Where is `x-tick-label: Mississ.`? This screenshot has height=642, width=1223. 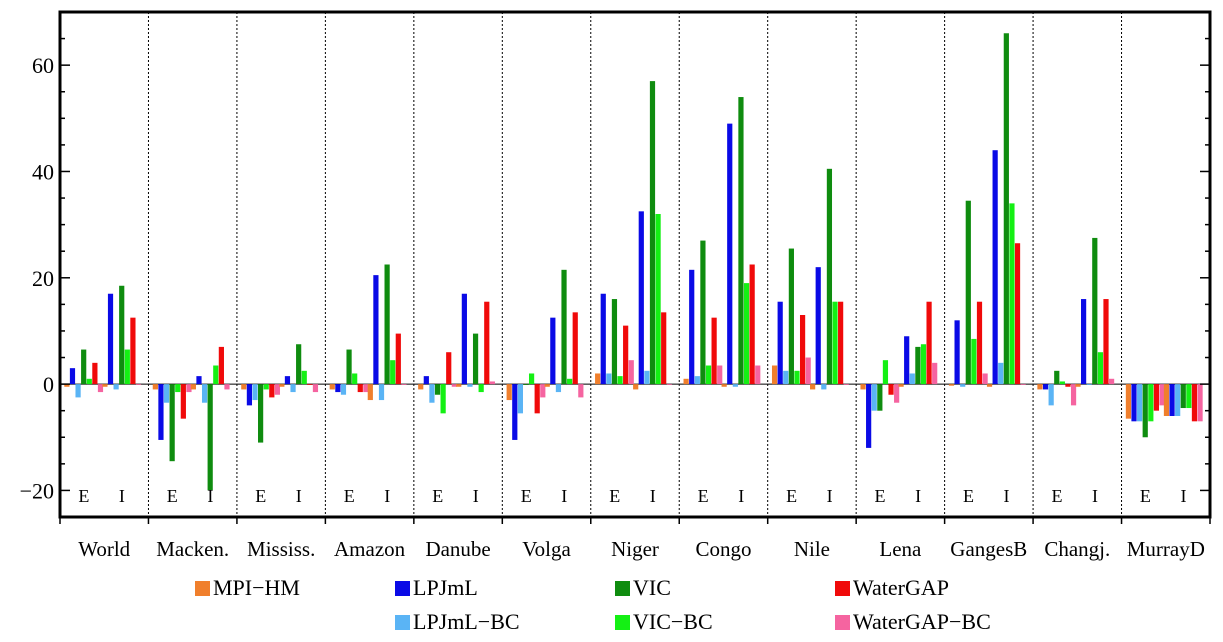
x-tick-label: Mississ. is located at coordinates (281, 549).